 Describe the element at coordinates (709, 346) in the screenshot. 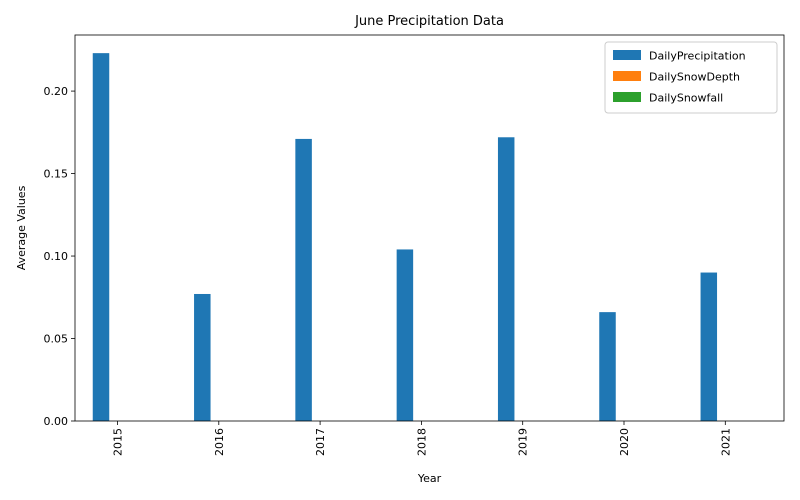

I see `bar-DailyPrecipitation-2021` at that location.